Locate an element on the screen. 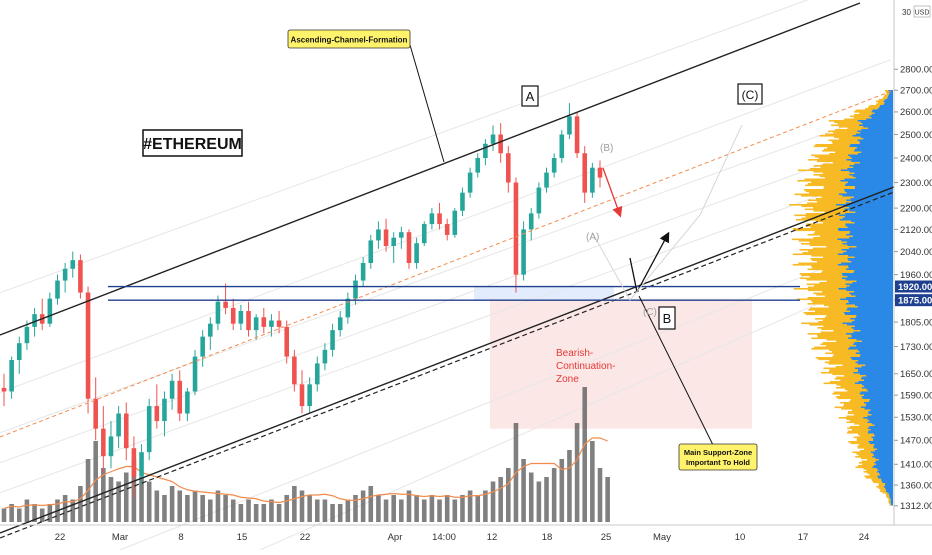 The height and width of the screenshot is (555, 932). projection-line-up is located at coordinates (653, 262).